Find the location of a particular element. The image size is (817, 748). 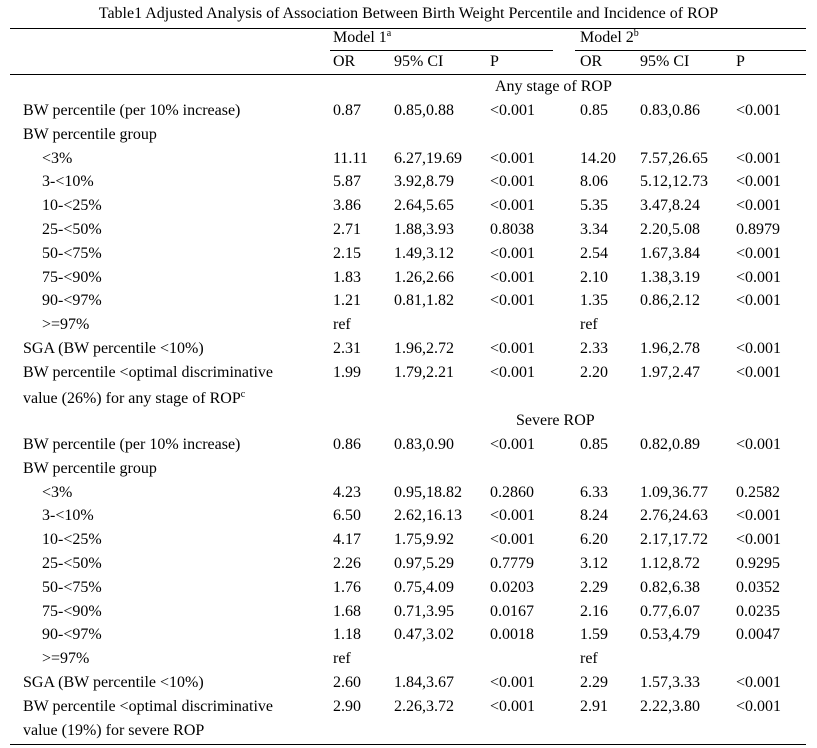

col-header-or-2: OR is located at coordinates (591, 61).